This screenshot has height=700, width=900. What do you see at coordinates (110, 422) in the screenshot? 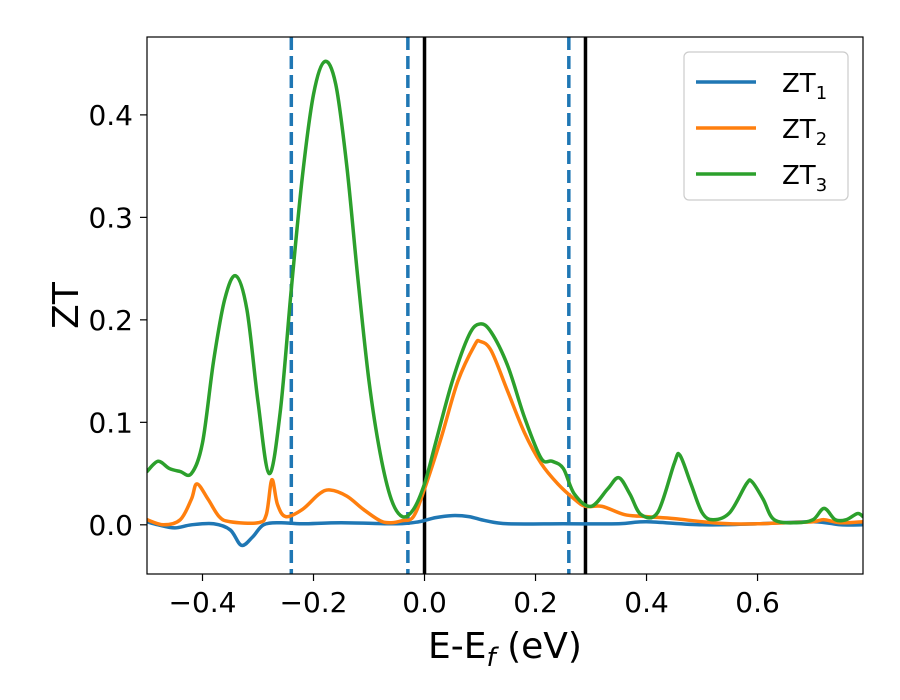
I see `y-tick-label: 0.1` at bounding box center [110, 422].